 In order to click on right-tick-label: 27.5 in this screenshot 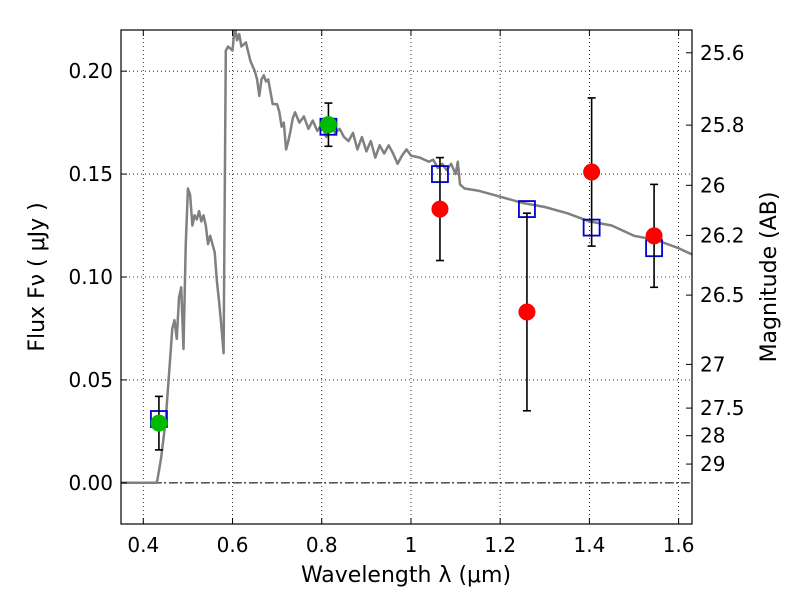, I will do `click(722, 408)`.